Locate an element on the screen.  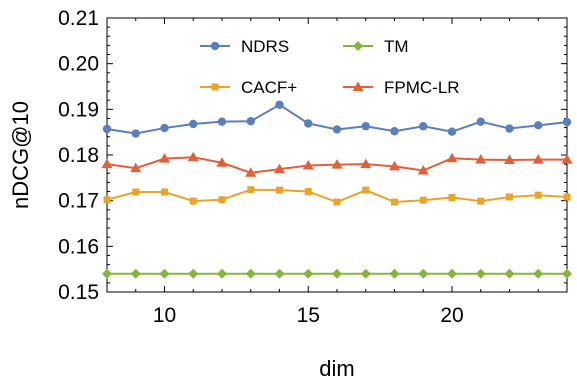
series-cacf- is located at coordinates (337, 196).